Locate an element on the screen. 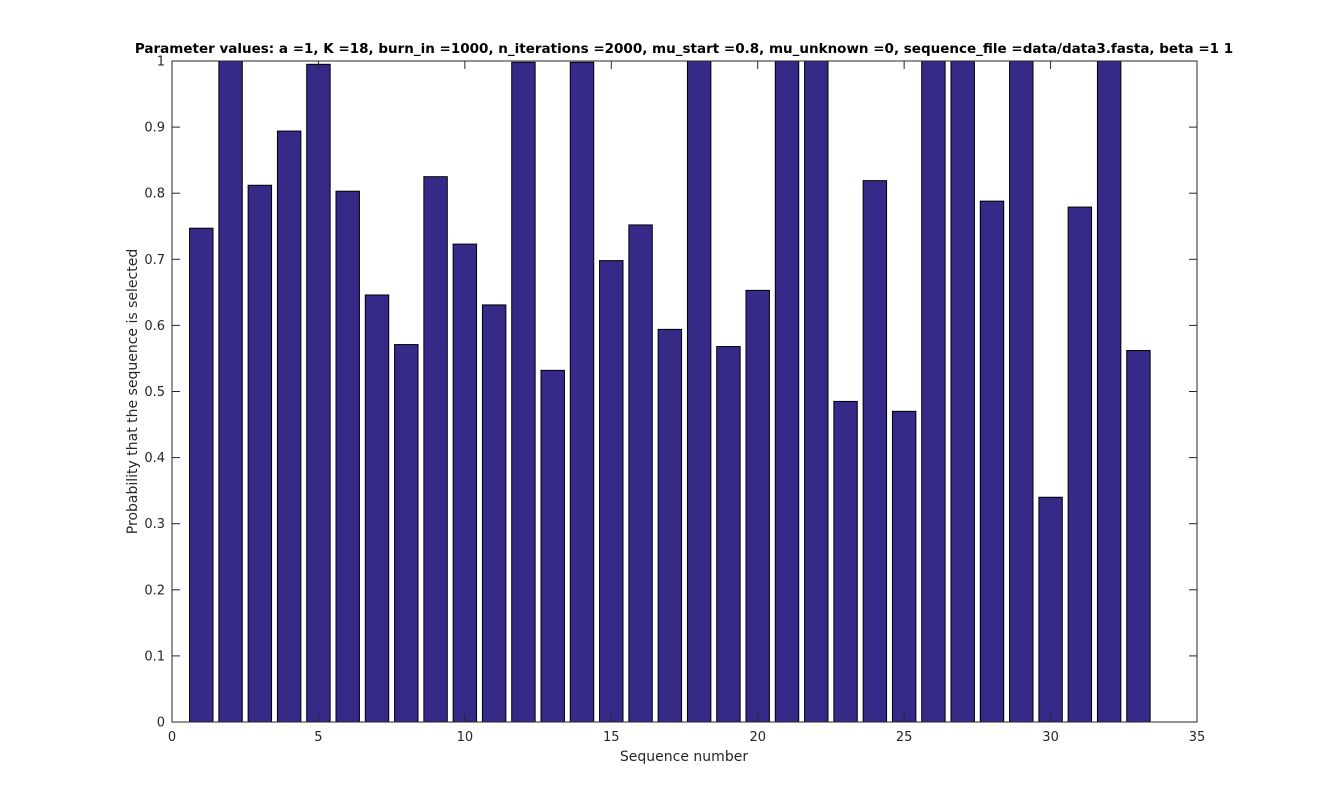 This screenshot has width=1324, height=812. x-axis-label: Sequence number is located at coordinates (684, 757).